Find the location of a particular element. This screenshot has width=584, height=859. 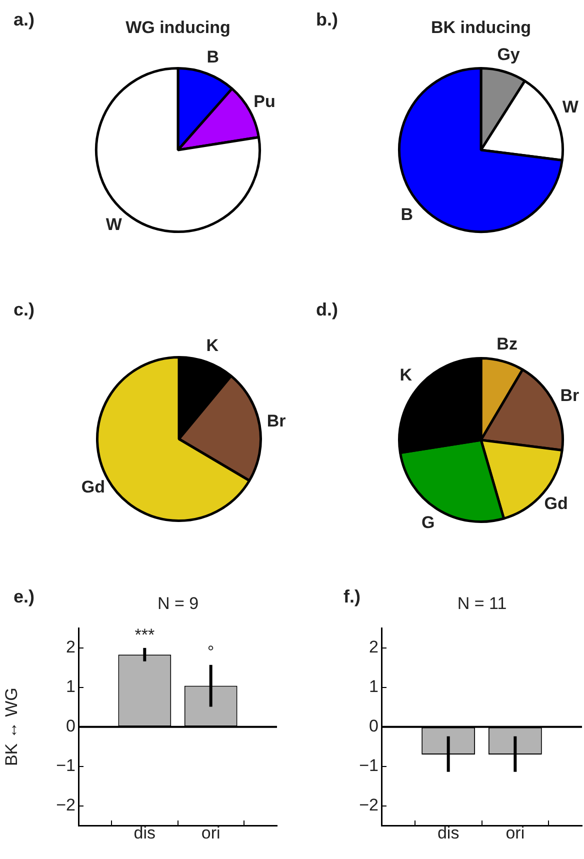

text: f.) is located at coordinates (352, 597).